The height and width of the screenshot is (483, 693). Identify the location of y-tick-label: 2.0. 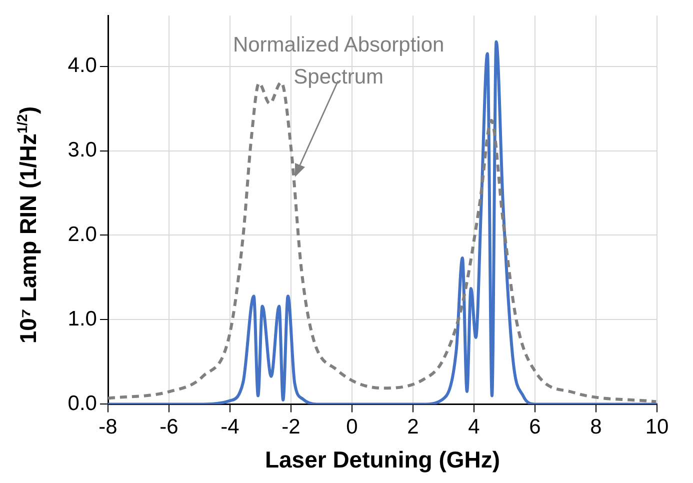
(82, 234).